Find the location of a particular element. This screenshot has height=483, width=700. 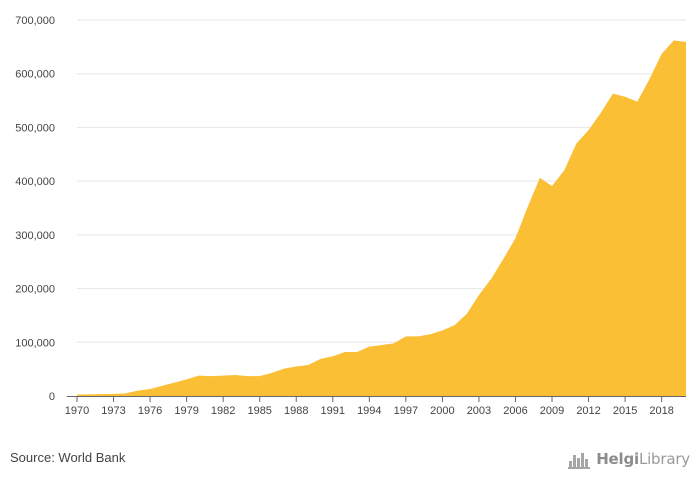

y-tick-label: 200,000 is located at coordinates (35, 290).